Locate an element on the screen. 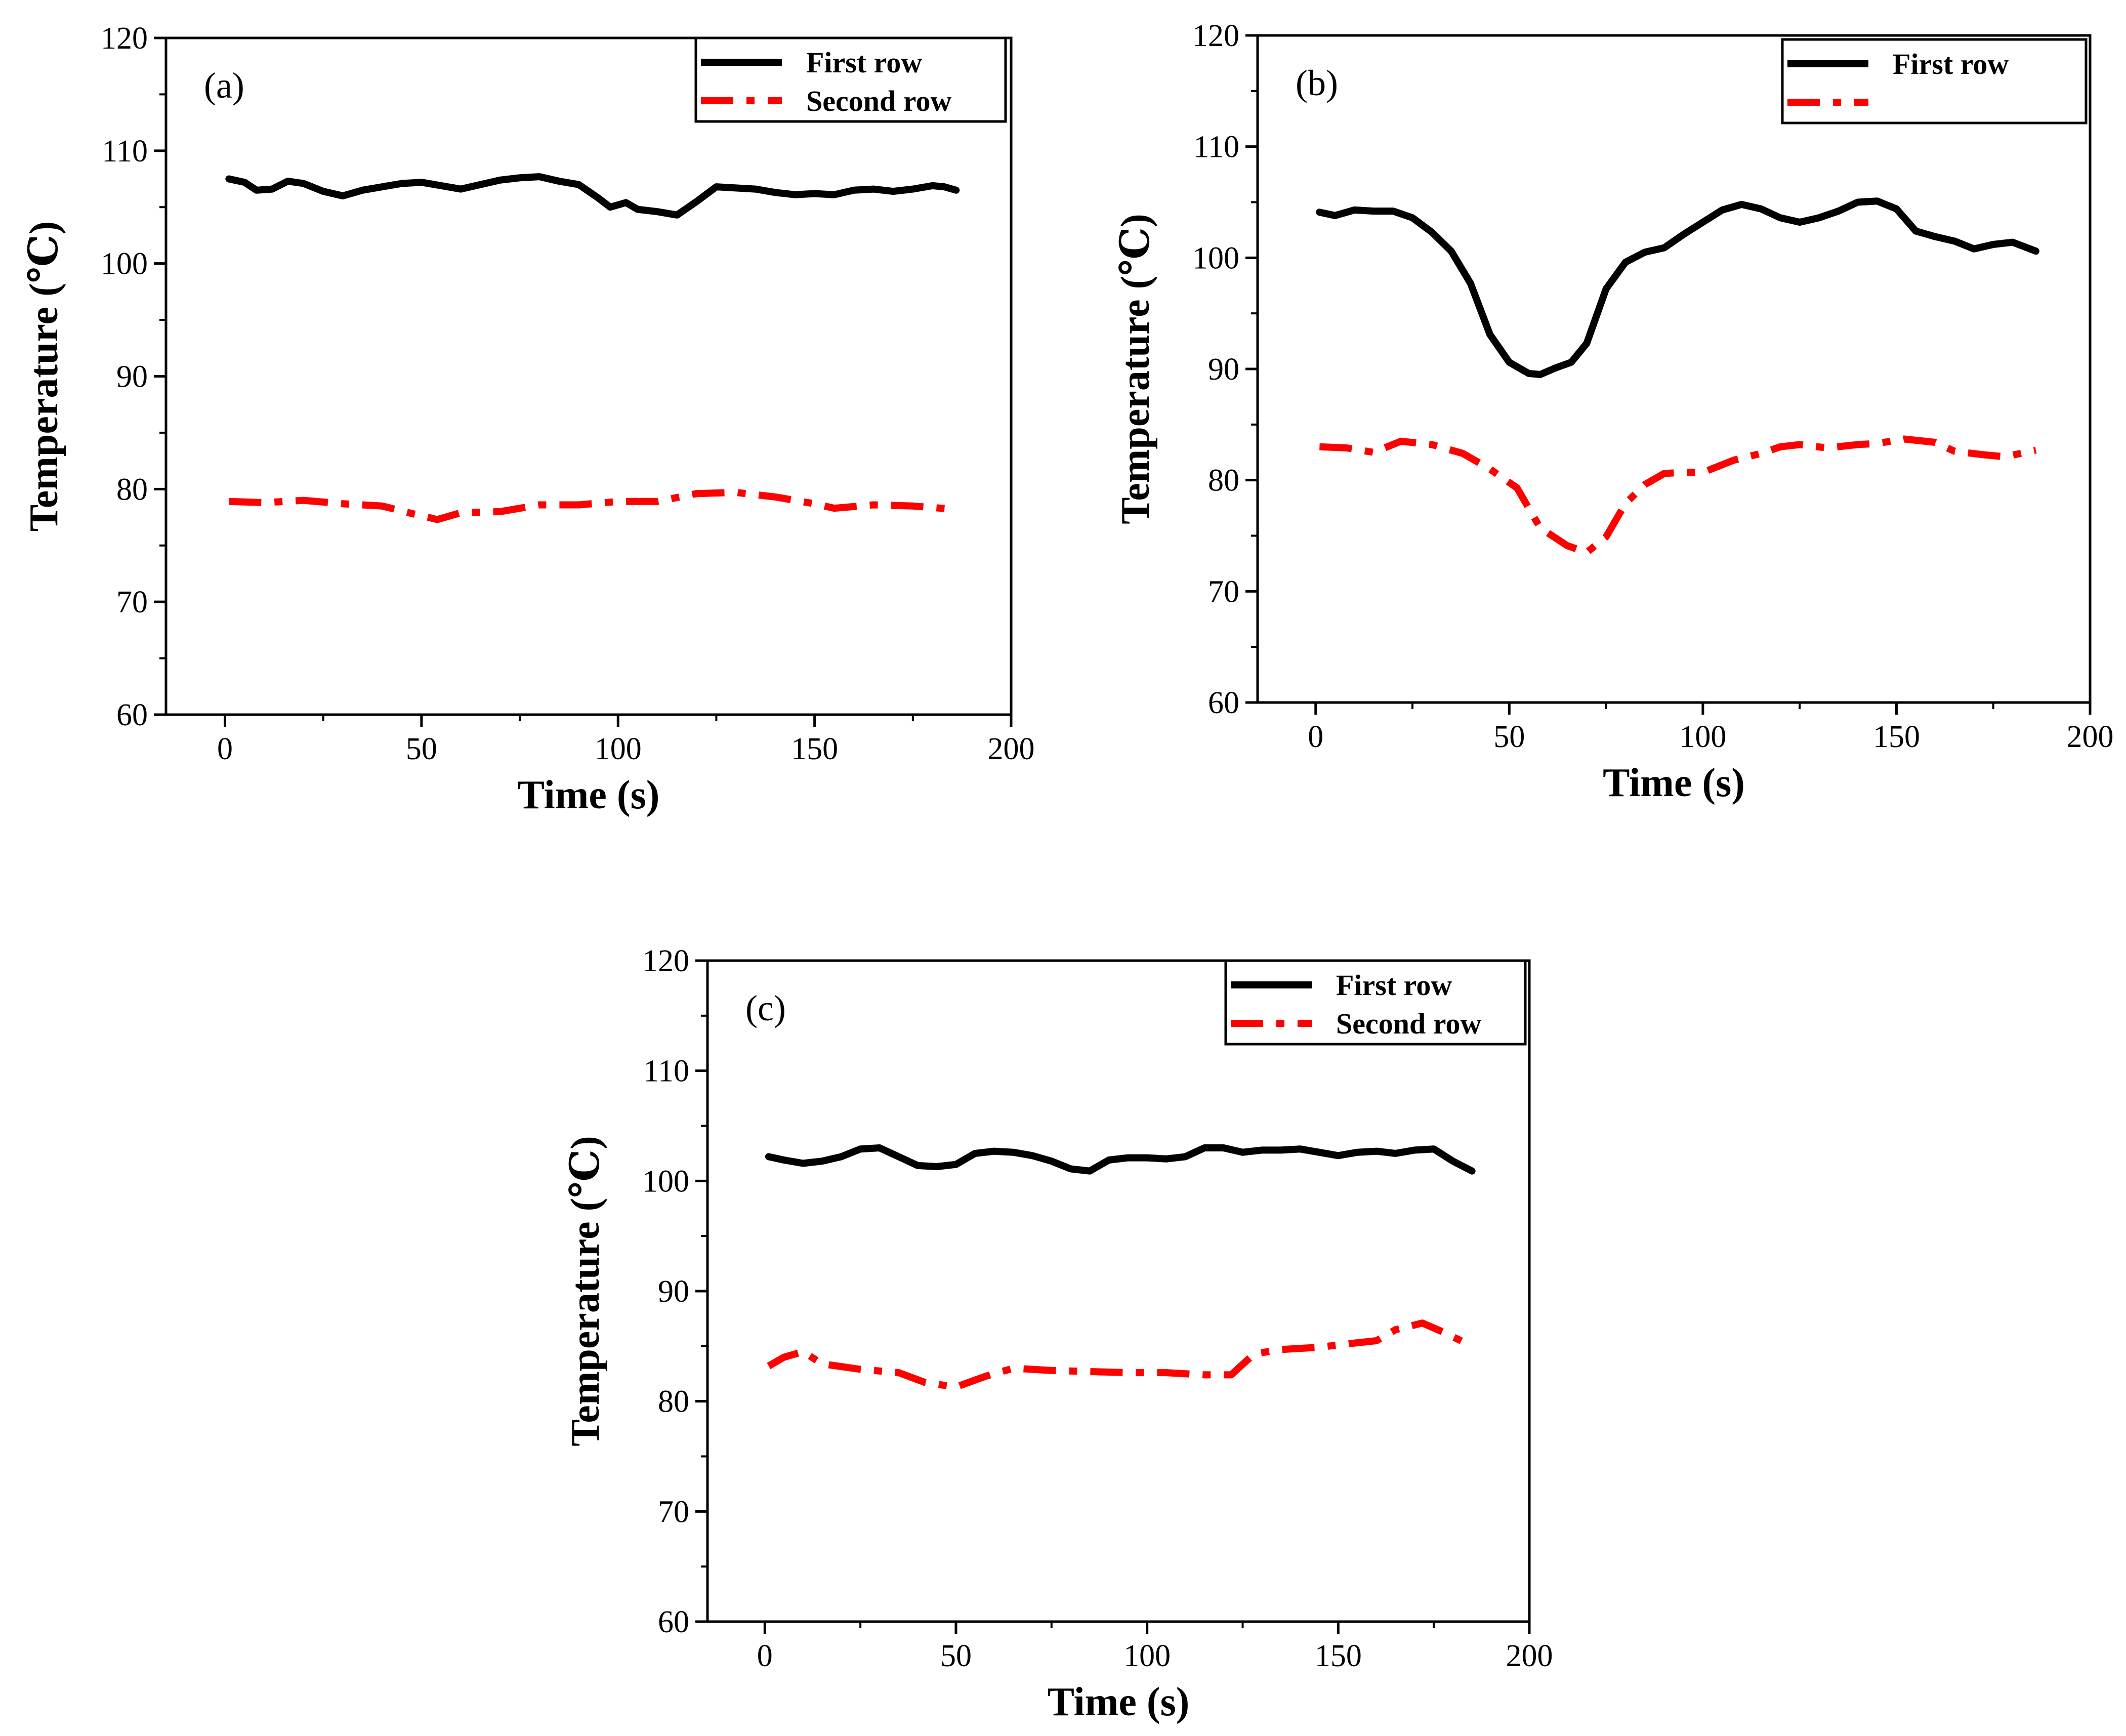 The height and width of the screenshot is (1736, 2126). plot-frame is located at coordinates (1119, 1291).